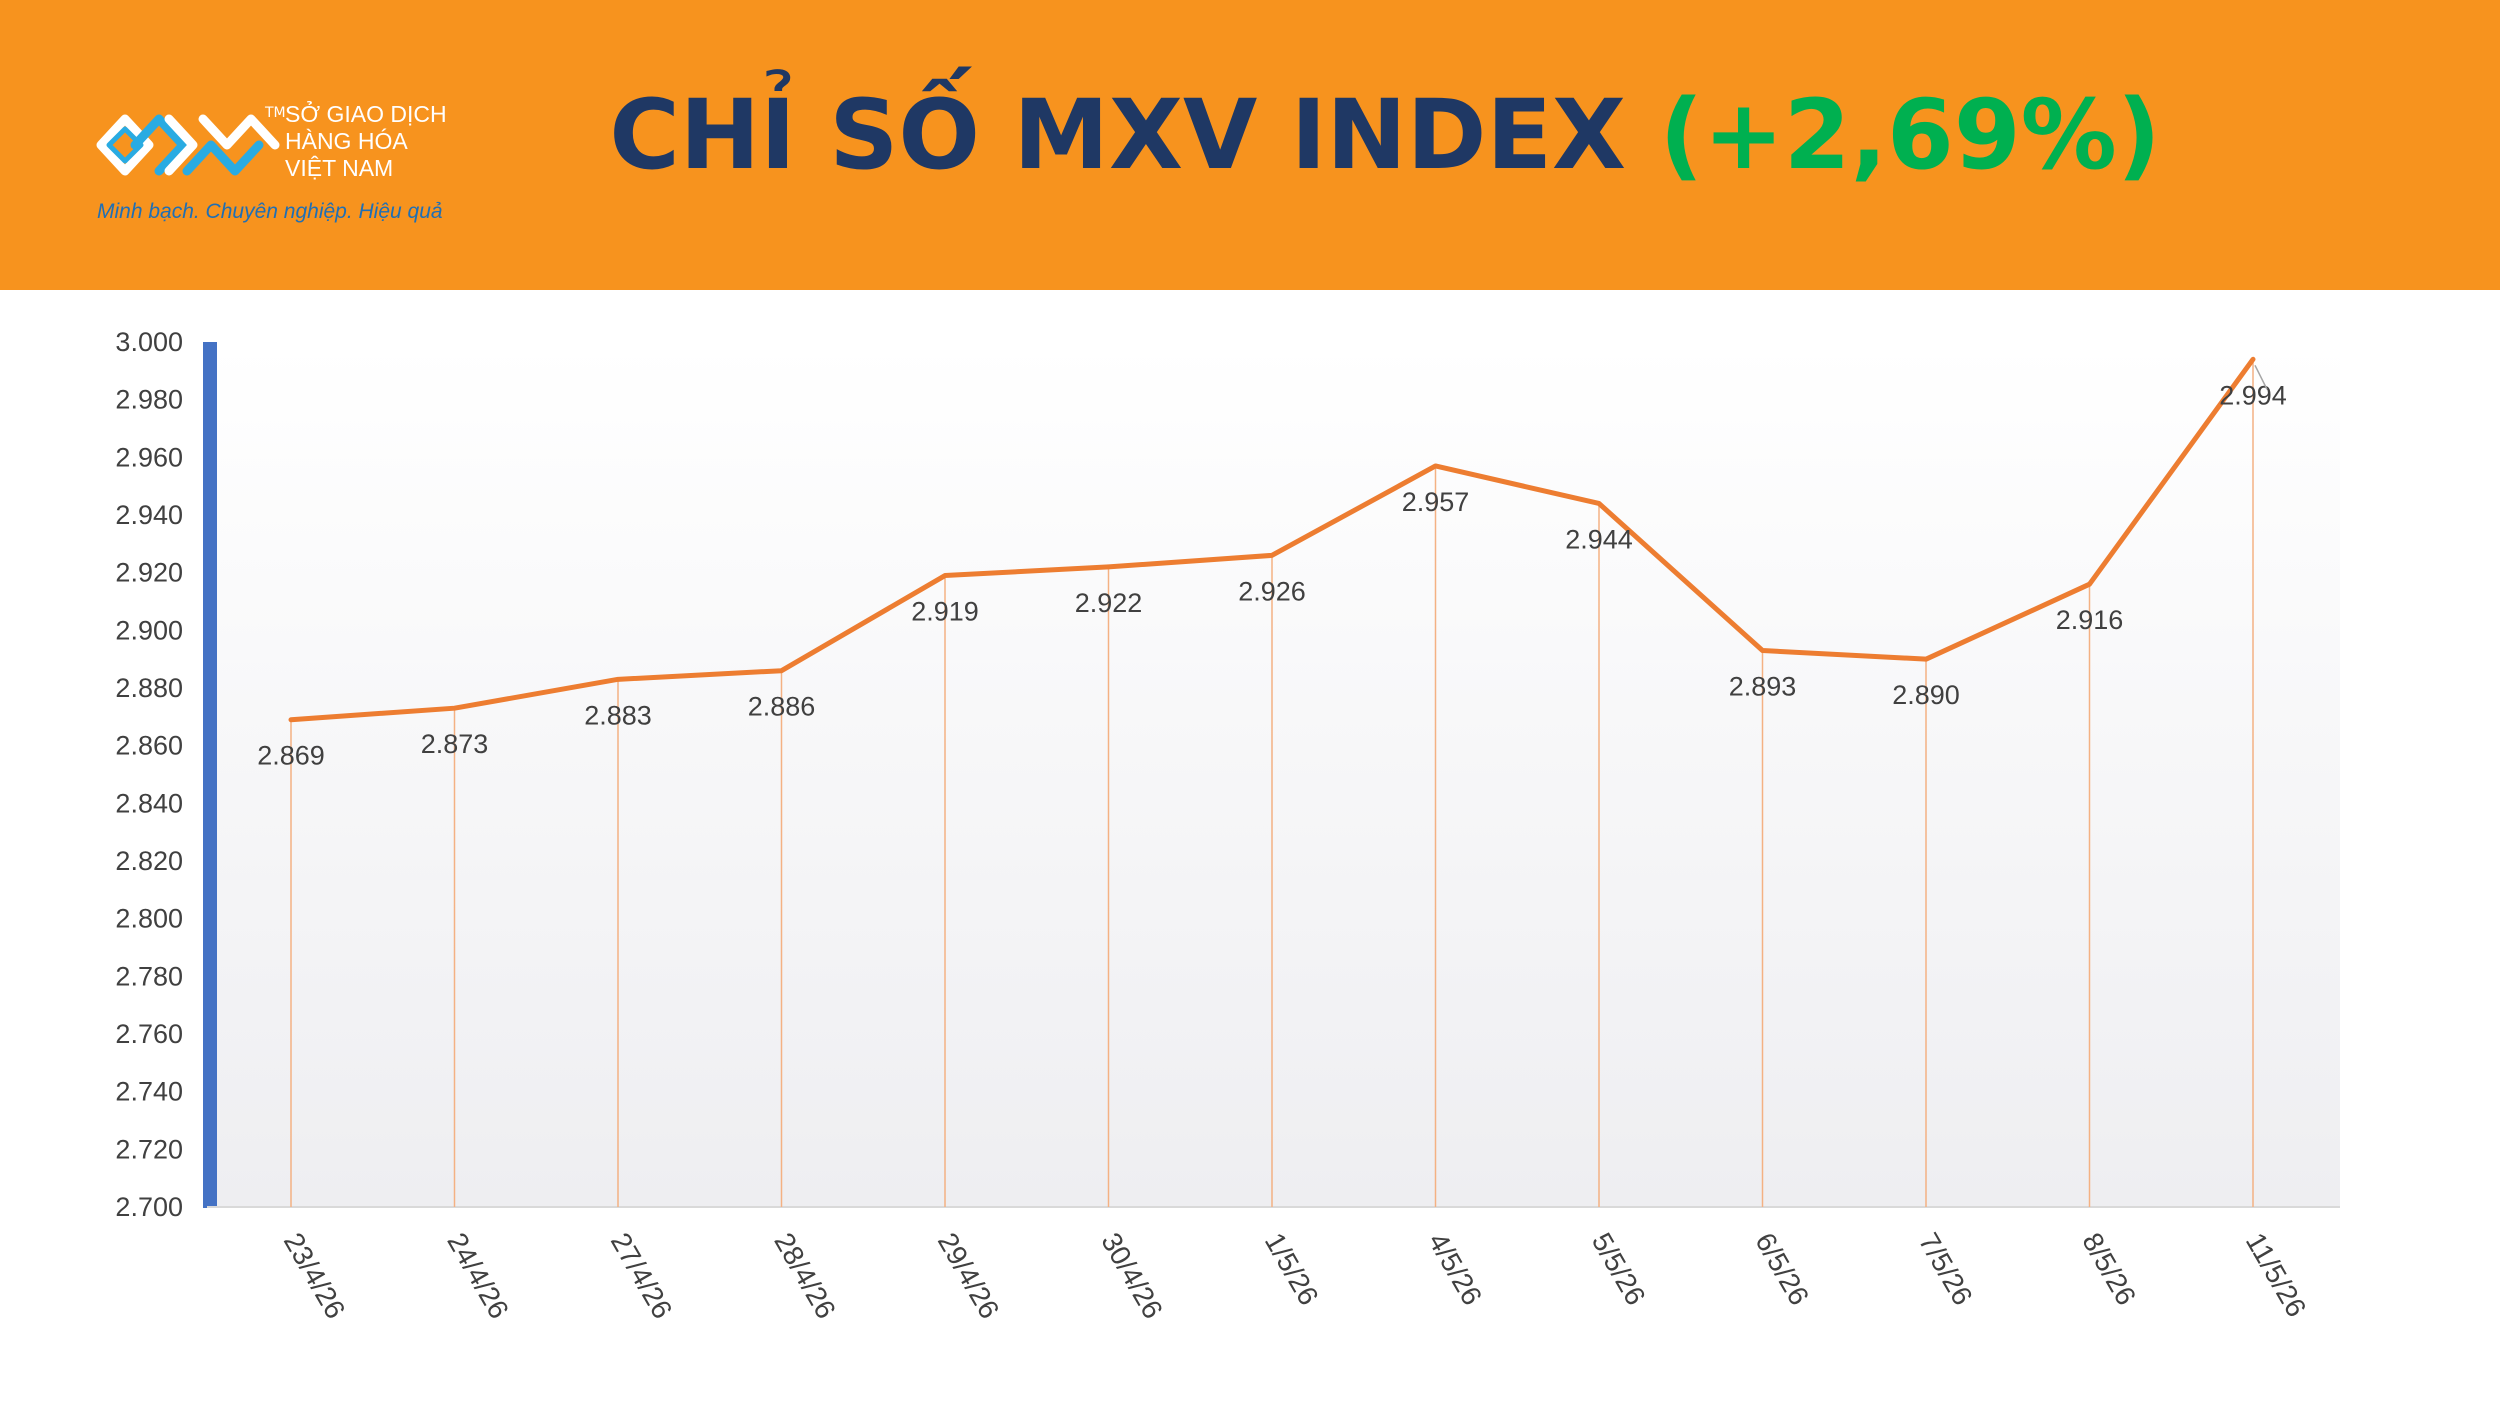 The image size is (2500, 1406). I want to click on data-label: 2.994, so click(2253, 395).